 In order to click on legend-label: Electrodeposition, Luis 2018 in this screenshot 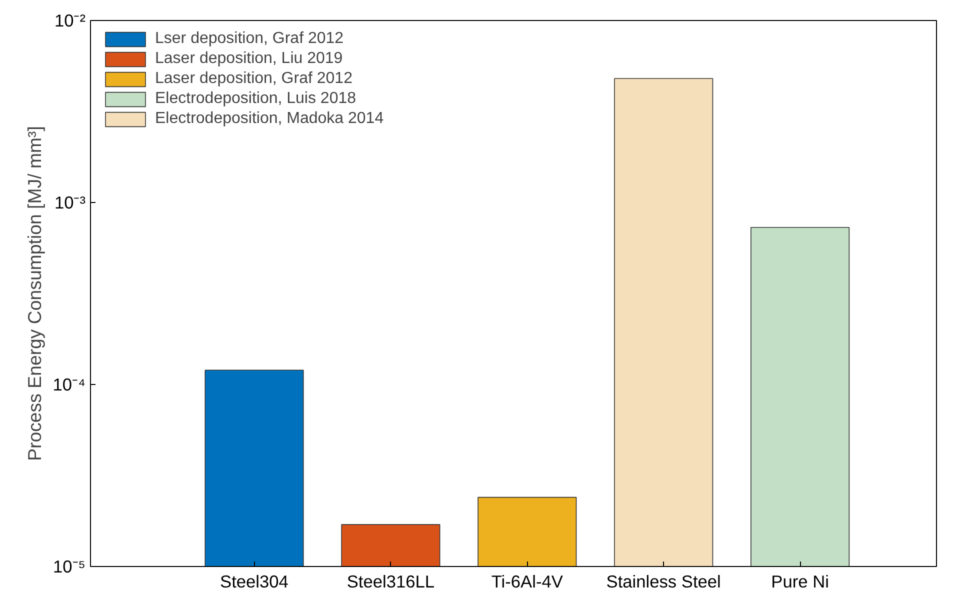, I will do `click(255, 99)`.